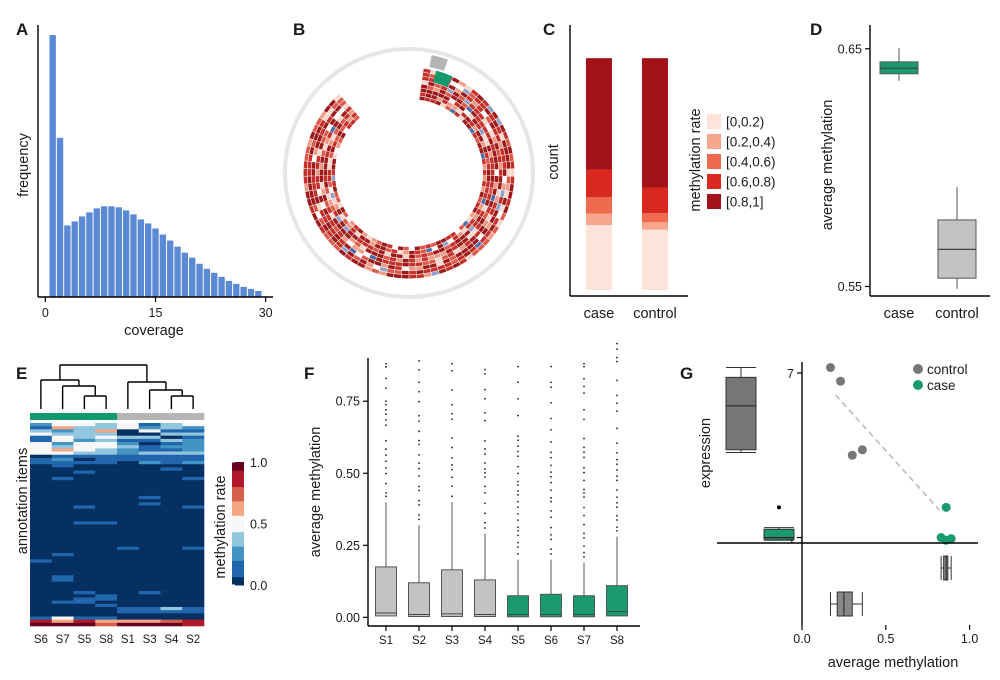 This screenshot has width=1000, height=680. What do you see at coordinates (258, 463) in the screenshot?
I see `legend-tick-label: 1.0` at bounding box center [258, 463].